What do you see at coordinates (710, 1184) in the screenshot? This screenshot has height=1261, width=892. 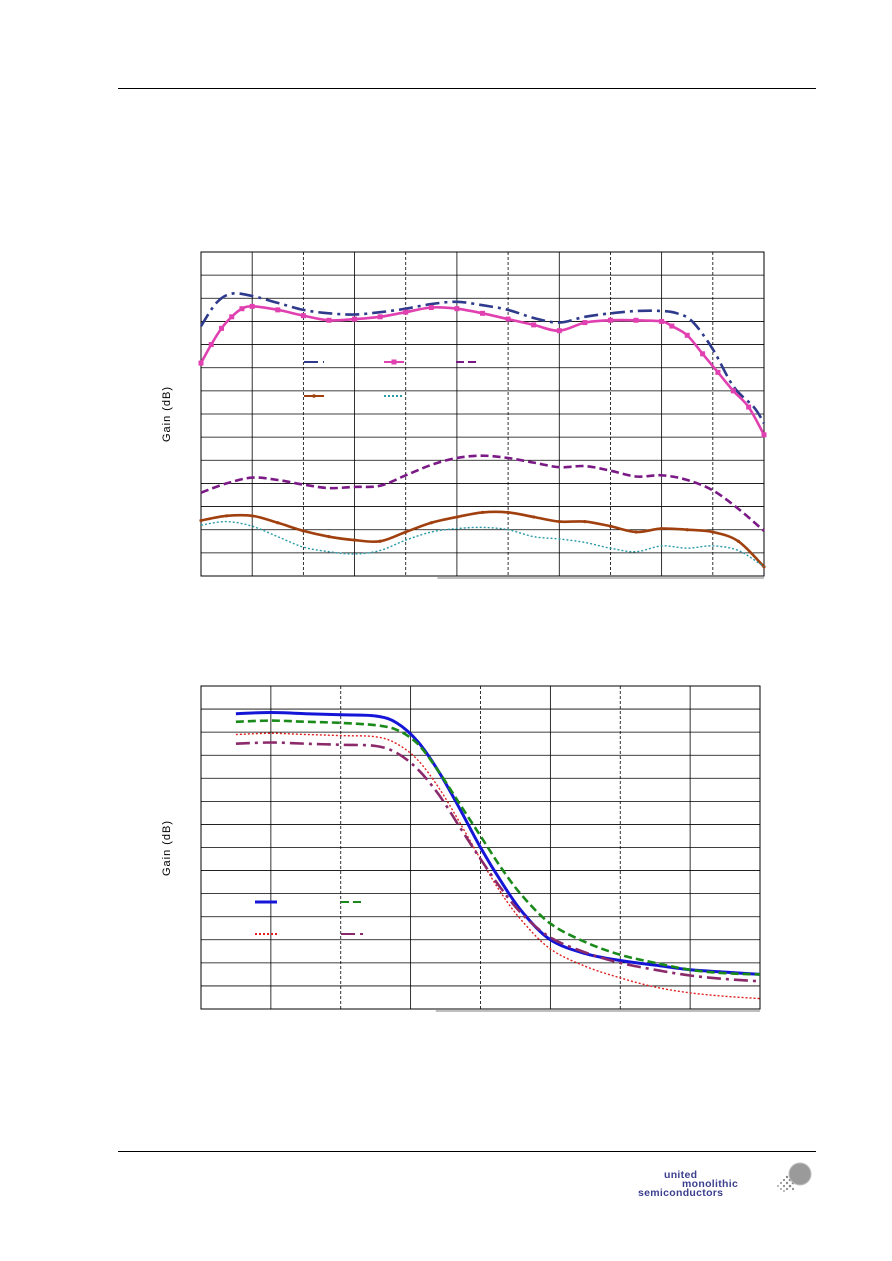 I see `logo-text-monolithic: monolithic` at bounding box center [710, 1184].